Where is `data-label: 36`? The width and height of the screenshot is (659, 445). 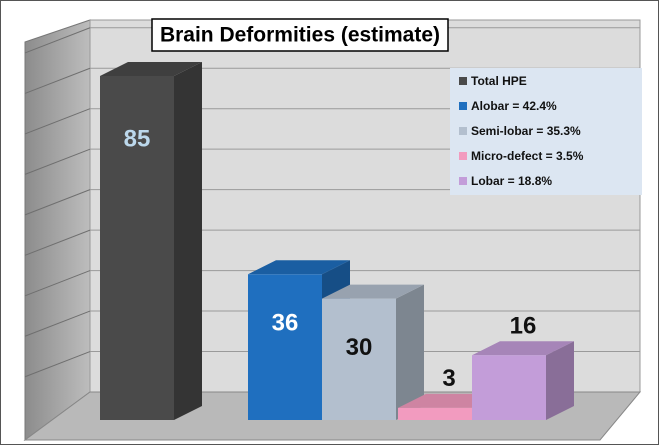
data-label: 36 is located at coordinates (285, 323).